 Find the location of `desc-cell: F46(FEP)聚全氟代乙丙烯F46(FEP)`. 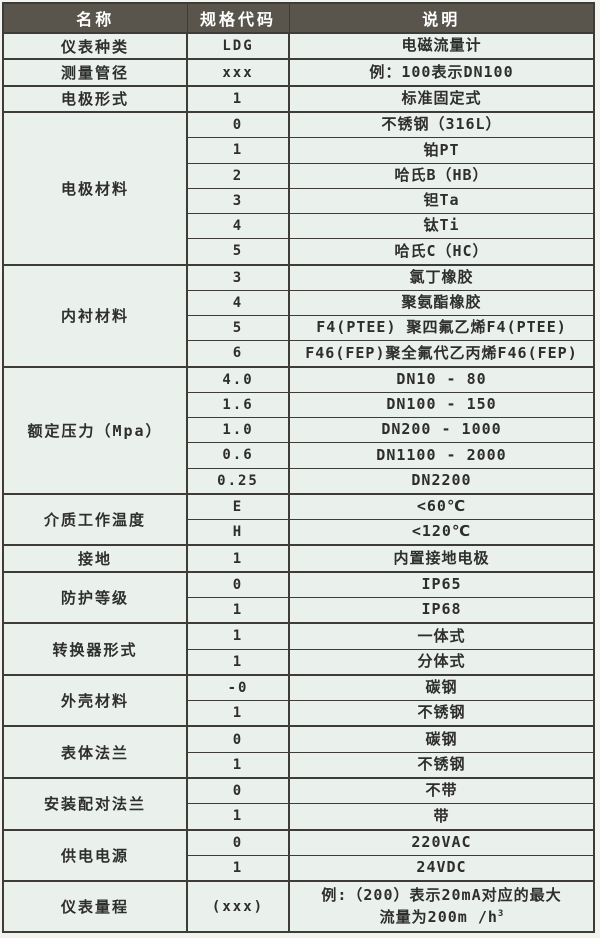

desc-cell: F46(FEP)聚全氟代乙丙烯F46(FEP) is located at coordinates (441, 354).